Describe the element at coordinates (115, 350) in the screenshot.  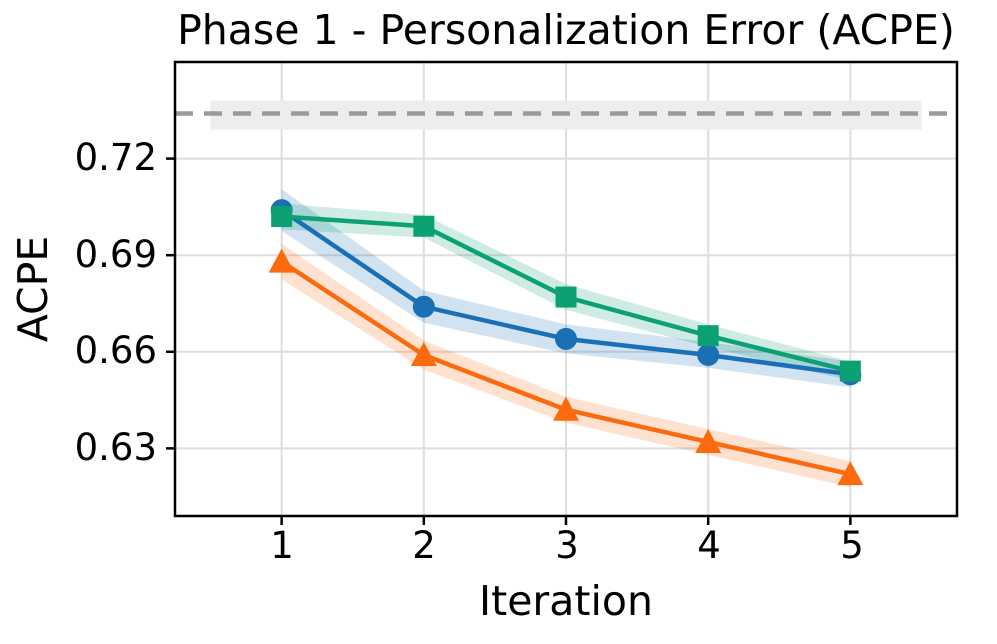
I see `y-tick-label: 0.66` at that location.